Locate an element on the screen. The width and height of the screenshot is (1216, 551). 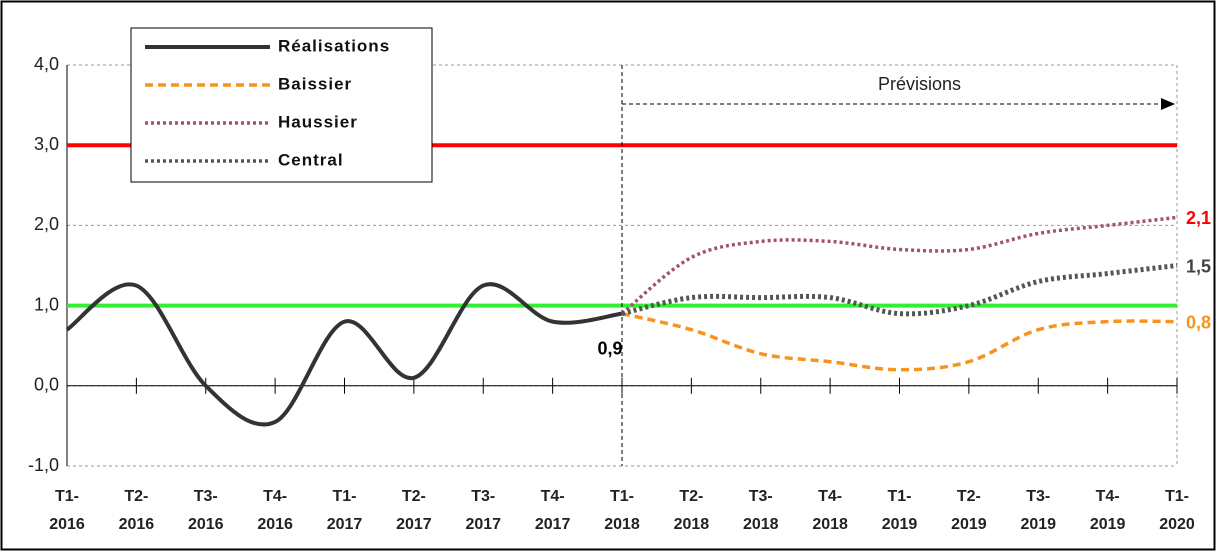
y-tick-label: 2,0 is located at coordinates (46, 224).